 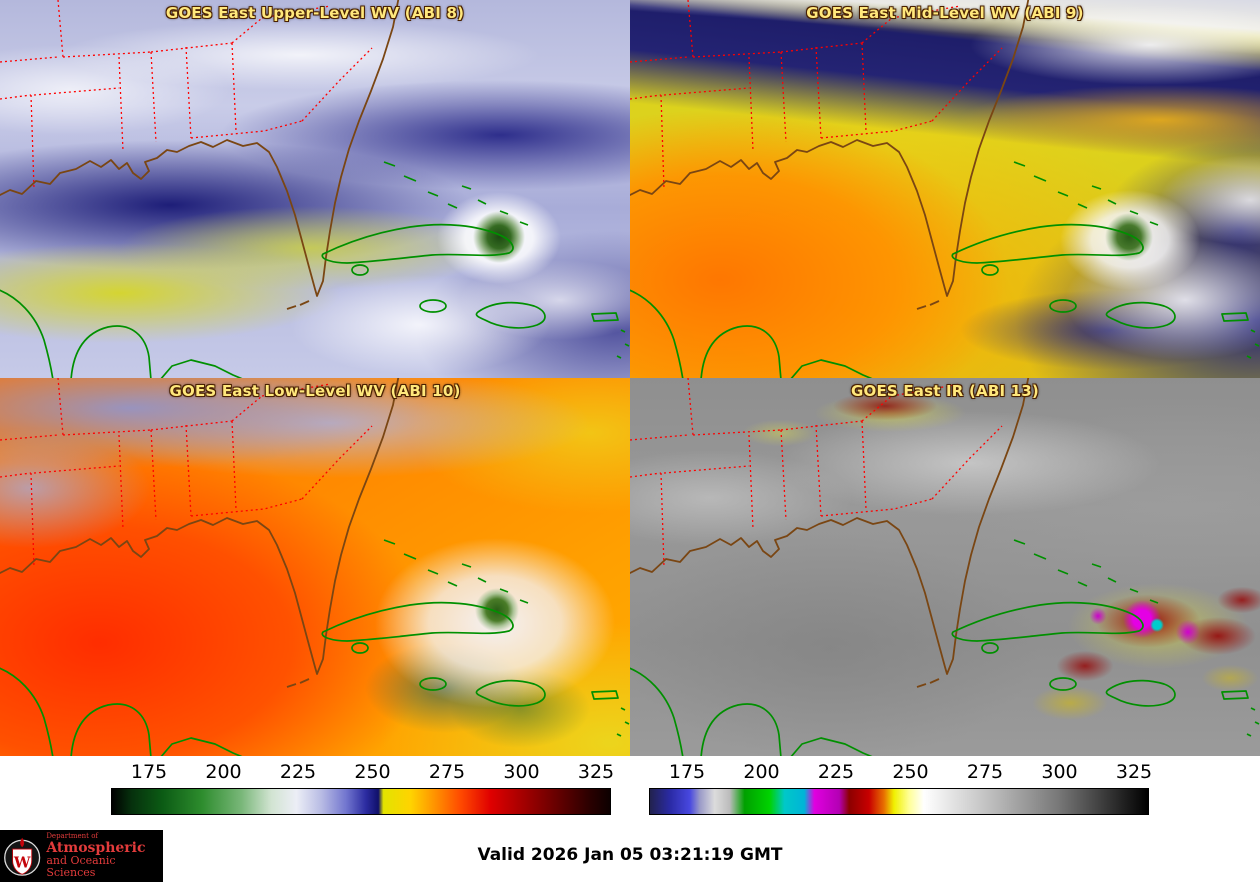 I want to click on panel-title-abi10: GOES East Low-Level WV (ABI 10), so click(x=315, y=391).